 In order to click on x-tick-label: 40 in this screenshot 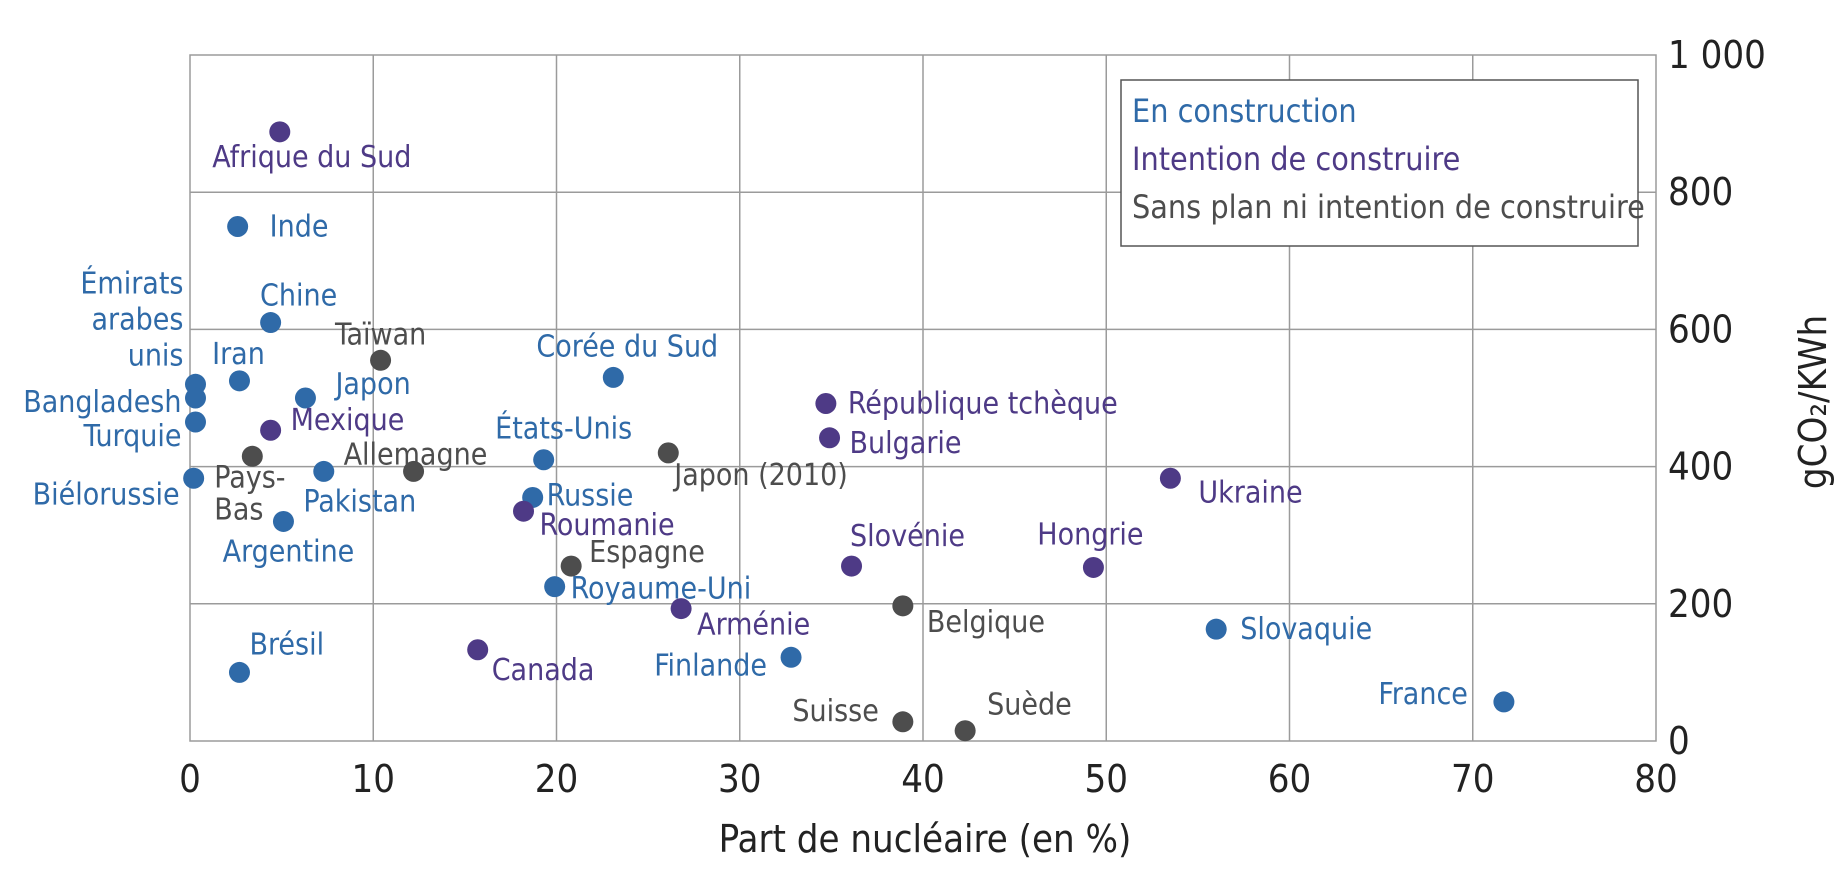, I will do `click(923, 779)`.